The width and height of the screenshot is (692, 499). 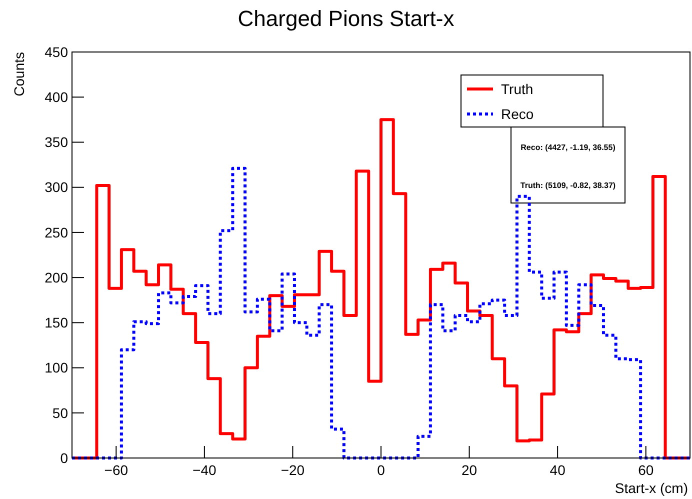 I want to click on y-tick-label: 400, so click(x=56, y=97).